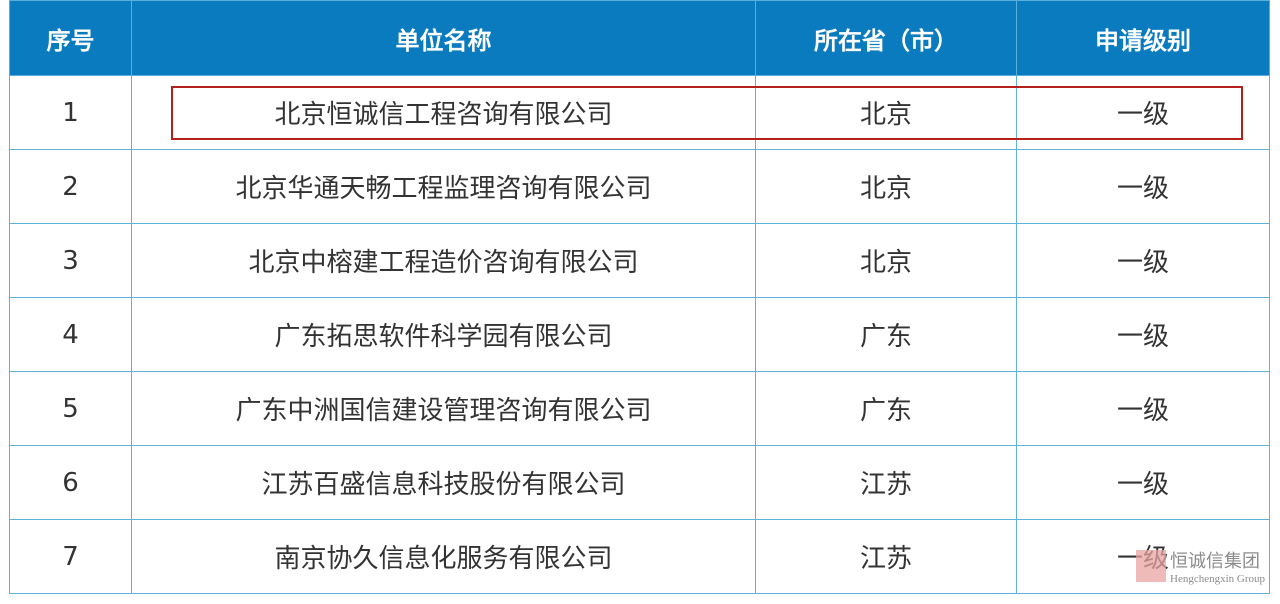  I want to click on header-level: 申请级别, so click(1143, 38).